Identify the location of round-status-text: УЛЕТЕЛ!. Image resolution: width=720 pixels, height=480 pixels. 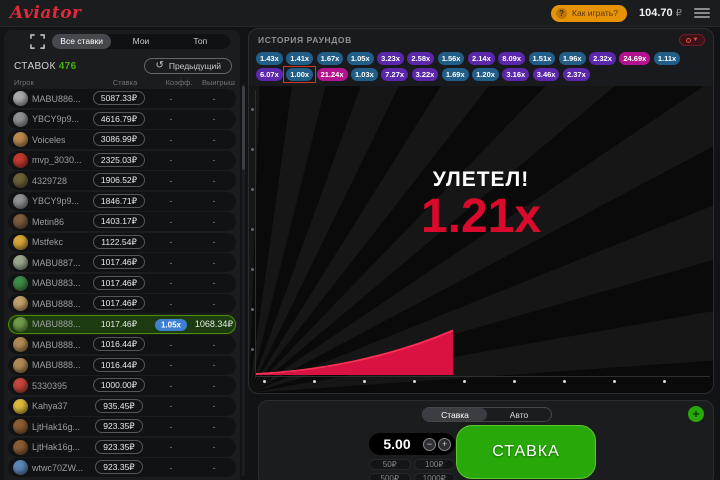
(481, 179).